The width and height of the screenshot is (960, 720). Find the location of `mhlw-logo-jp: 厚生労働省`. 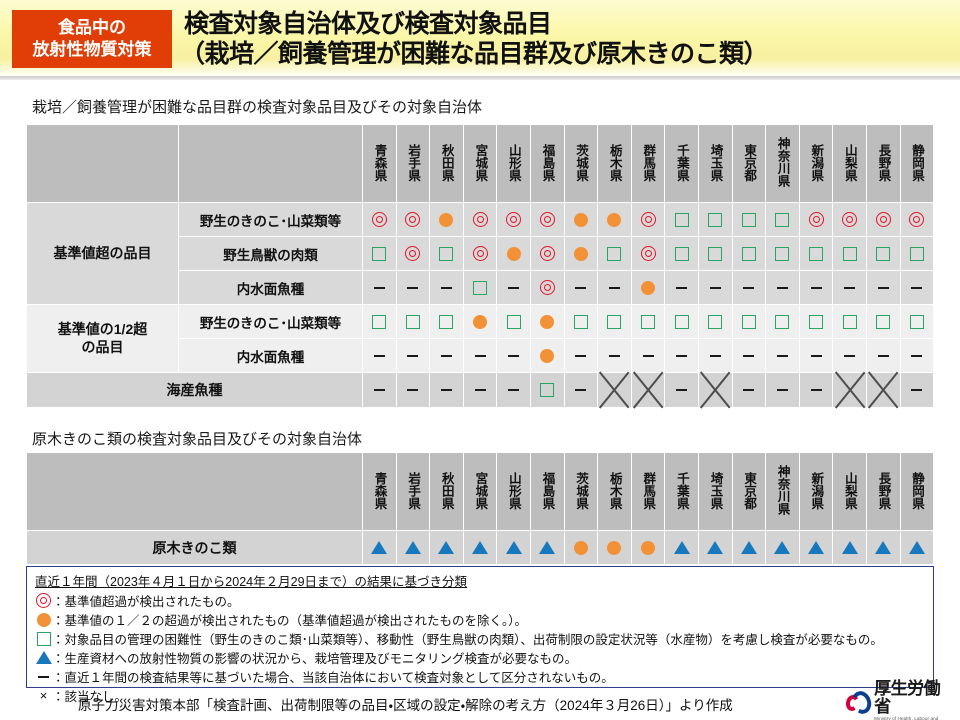

mhlw-logo-jp: 厚生労働省 is located at coordinates (907, 697).